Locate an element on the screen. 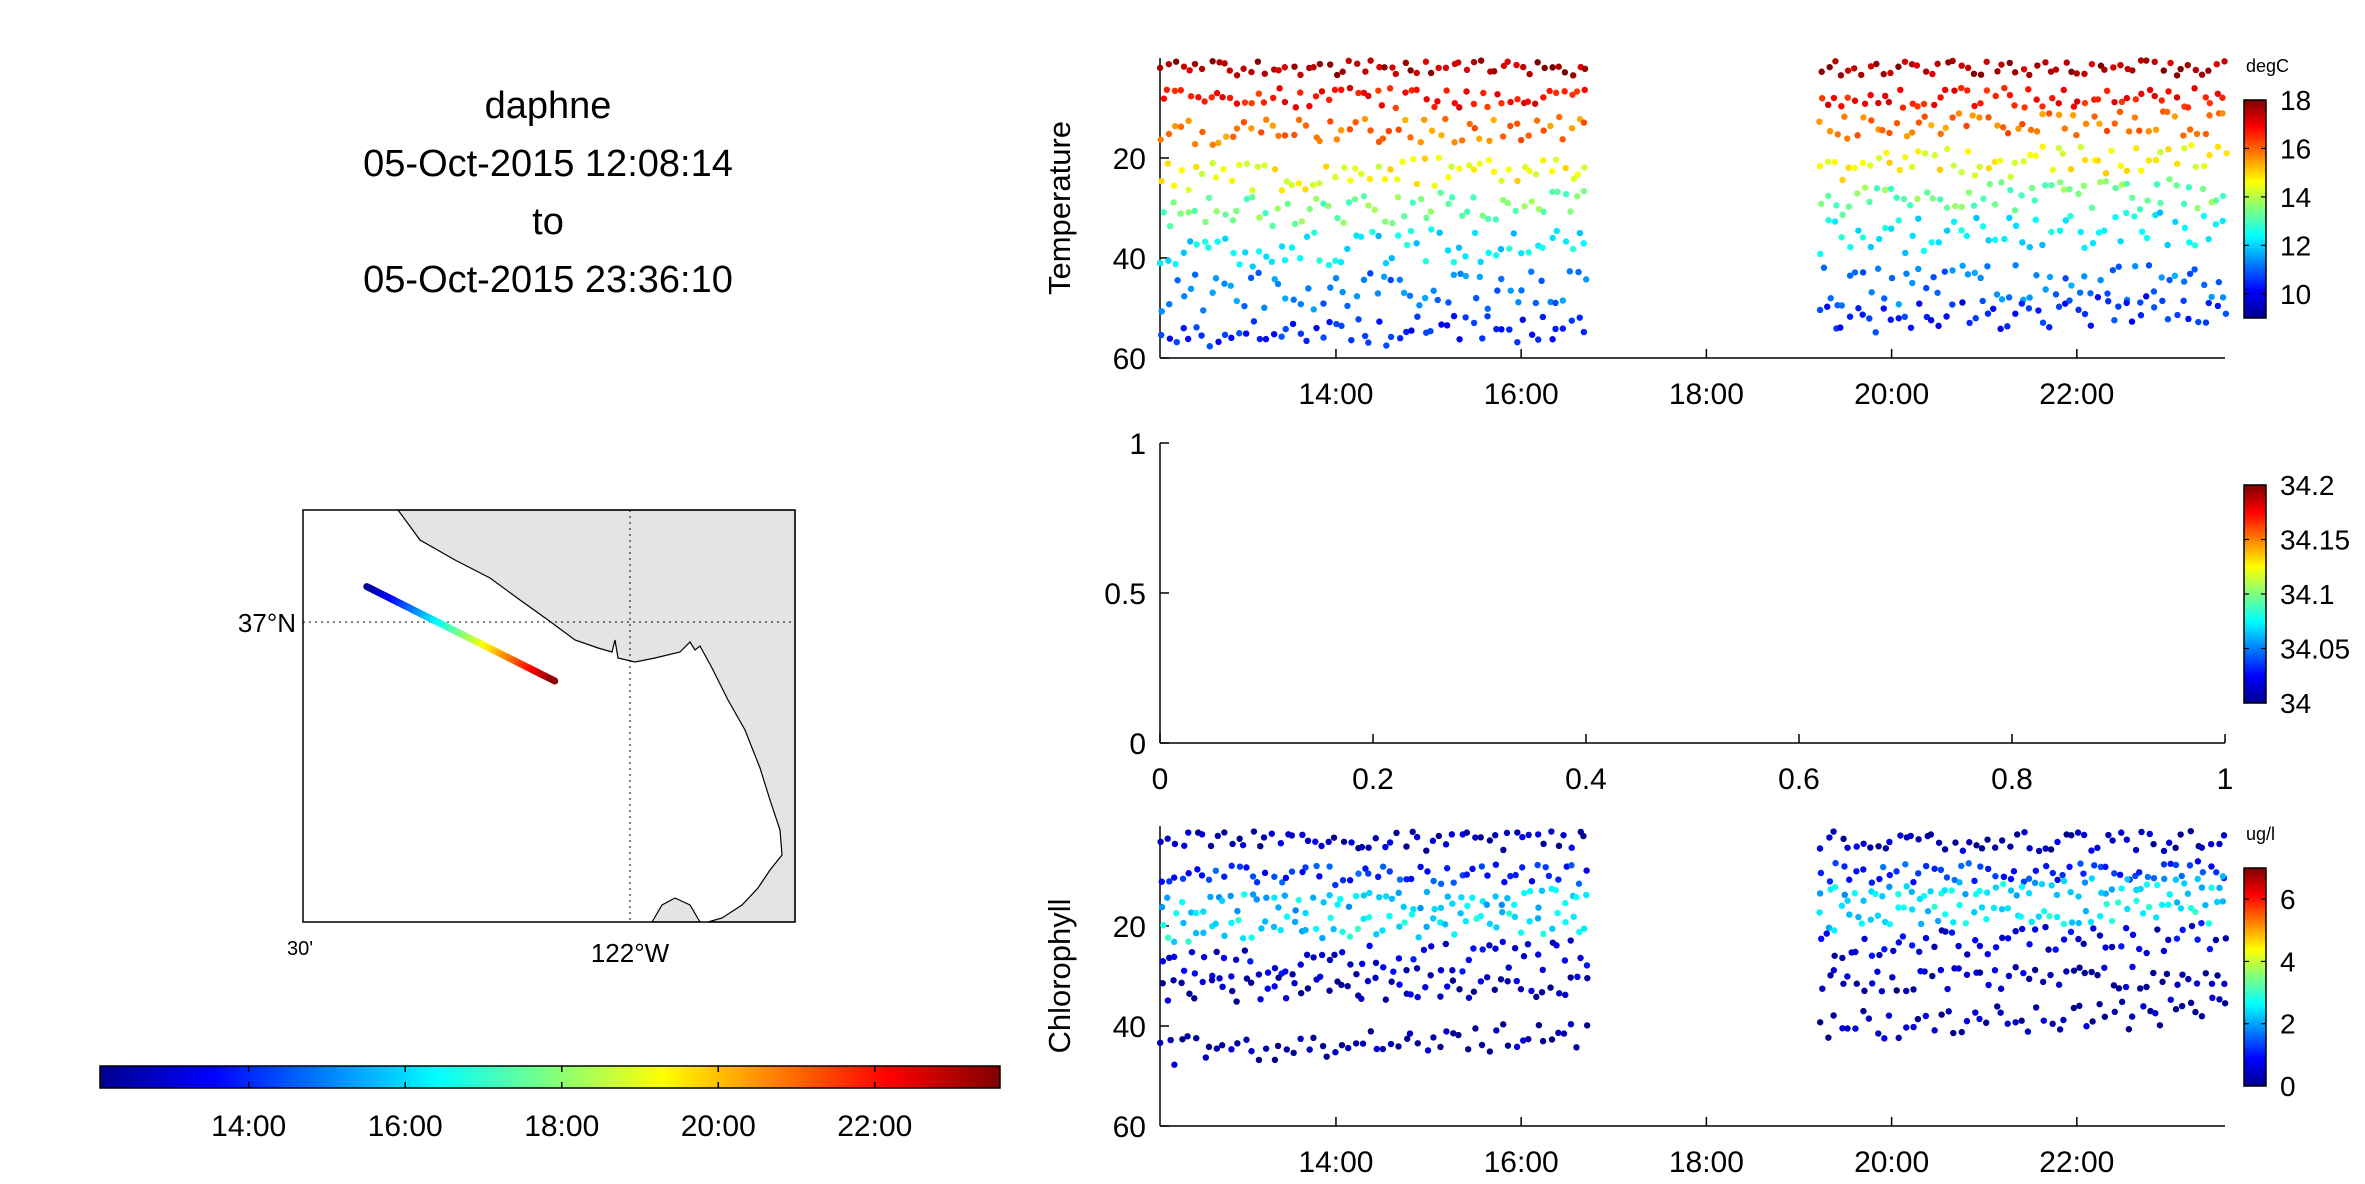  colorbar-units: degC is located at coordinates (2267, 66).